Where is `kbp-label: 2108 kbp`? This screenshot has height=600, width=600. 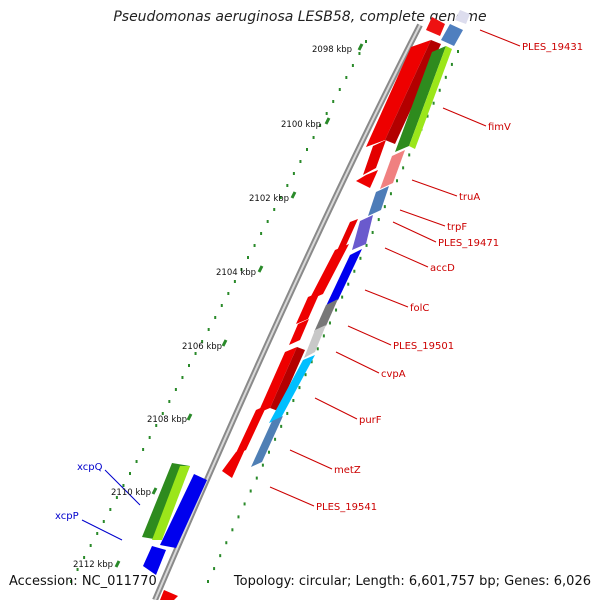 kbp-label: 2108 kbp is located at coordinates (167, 420).